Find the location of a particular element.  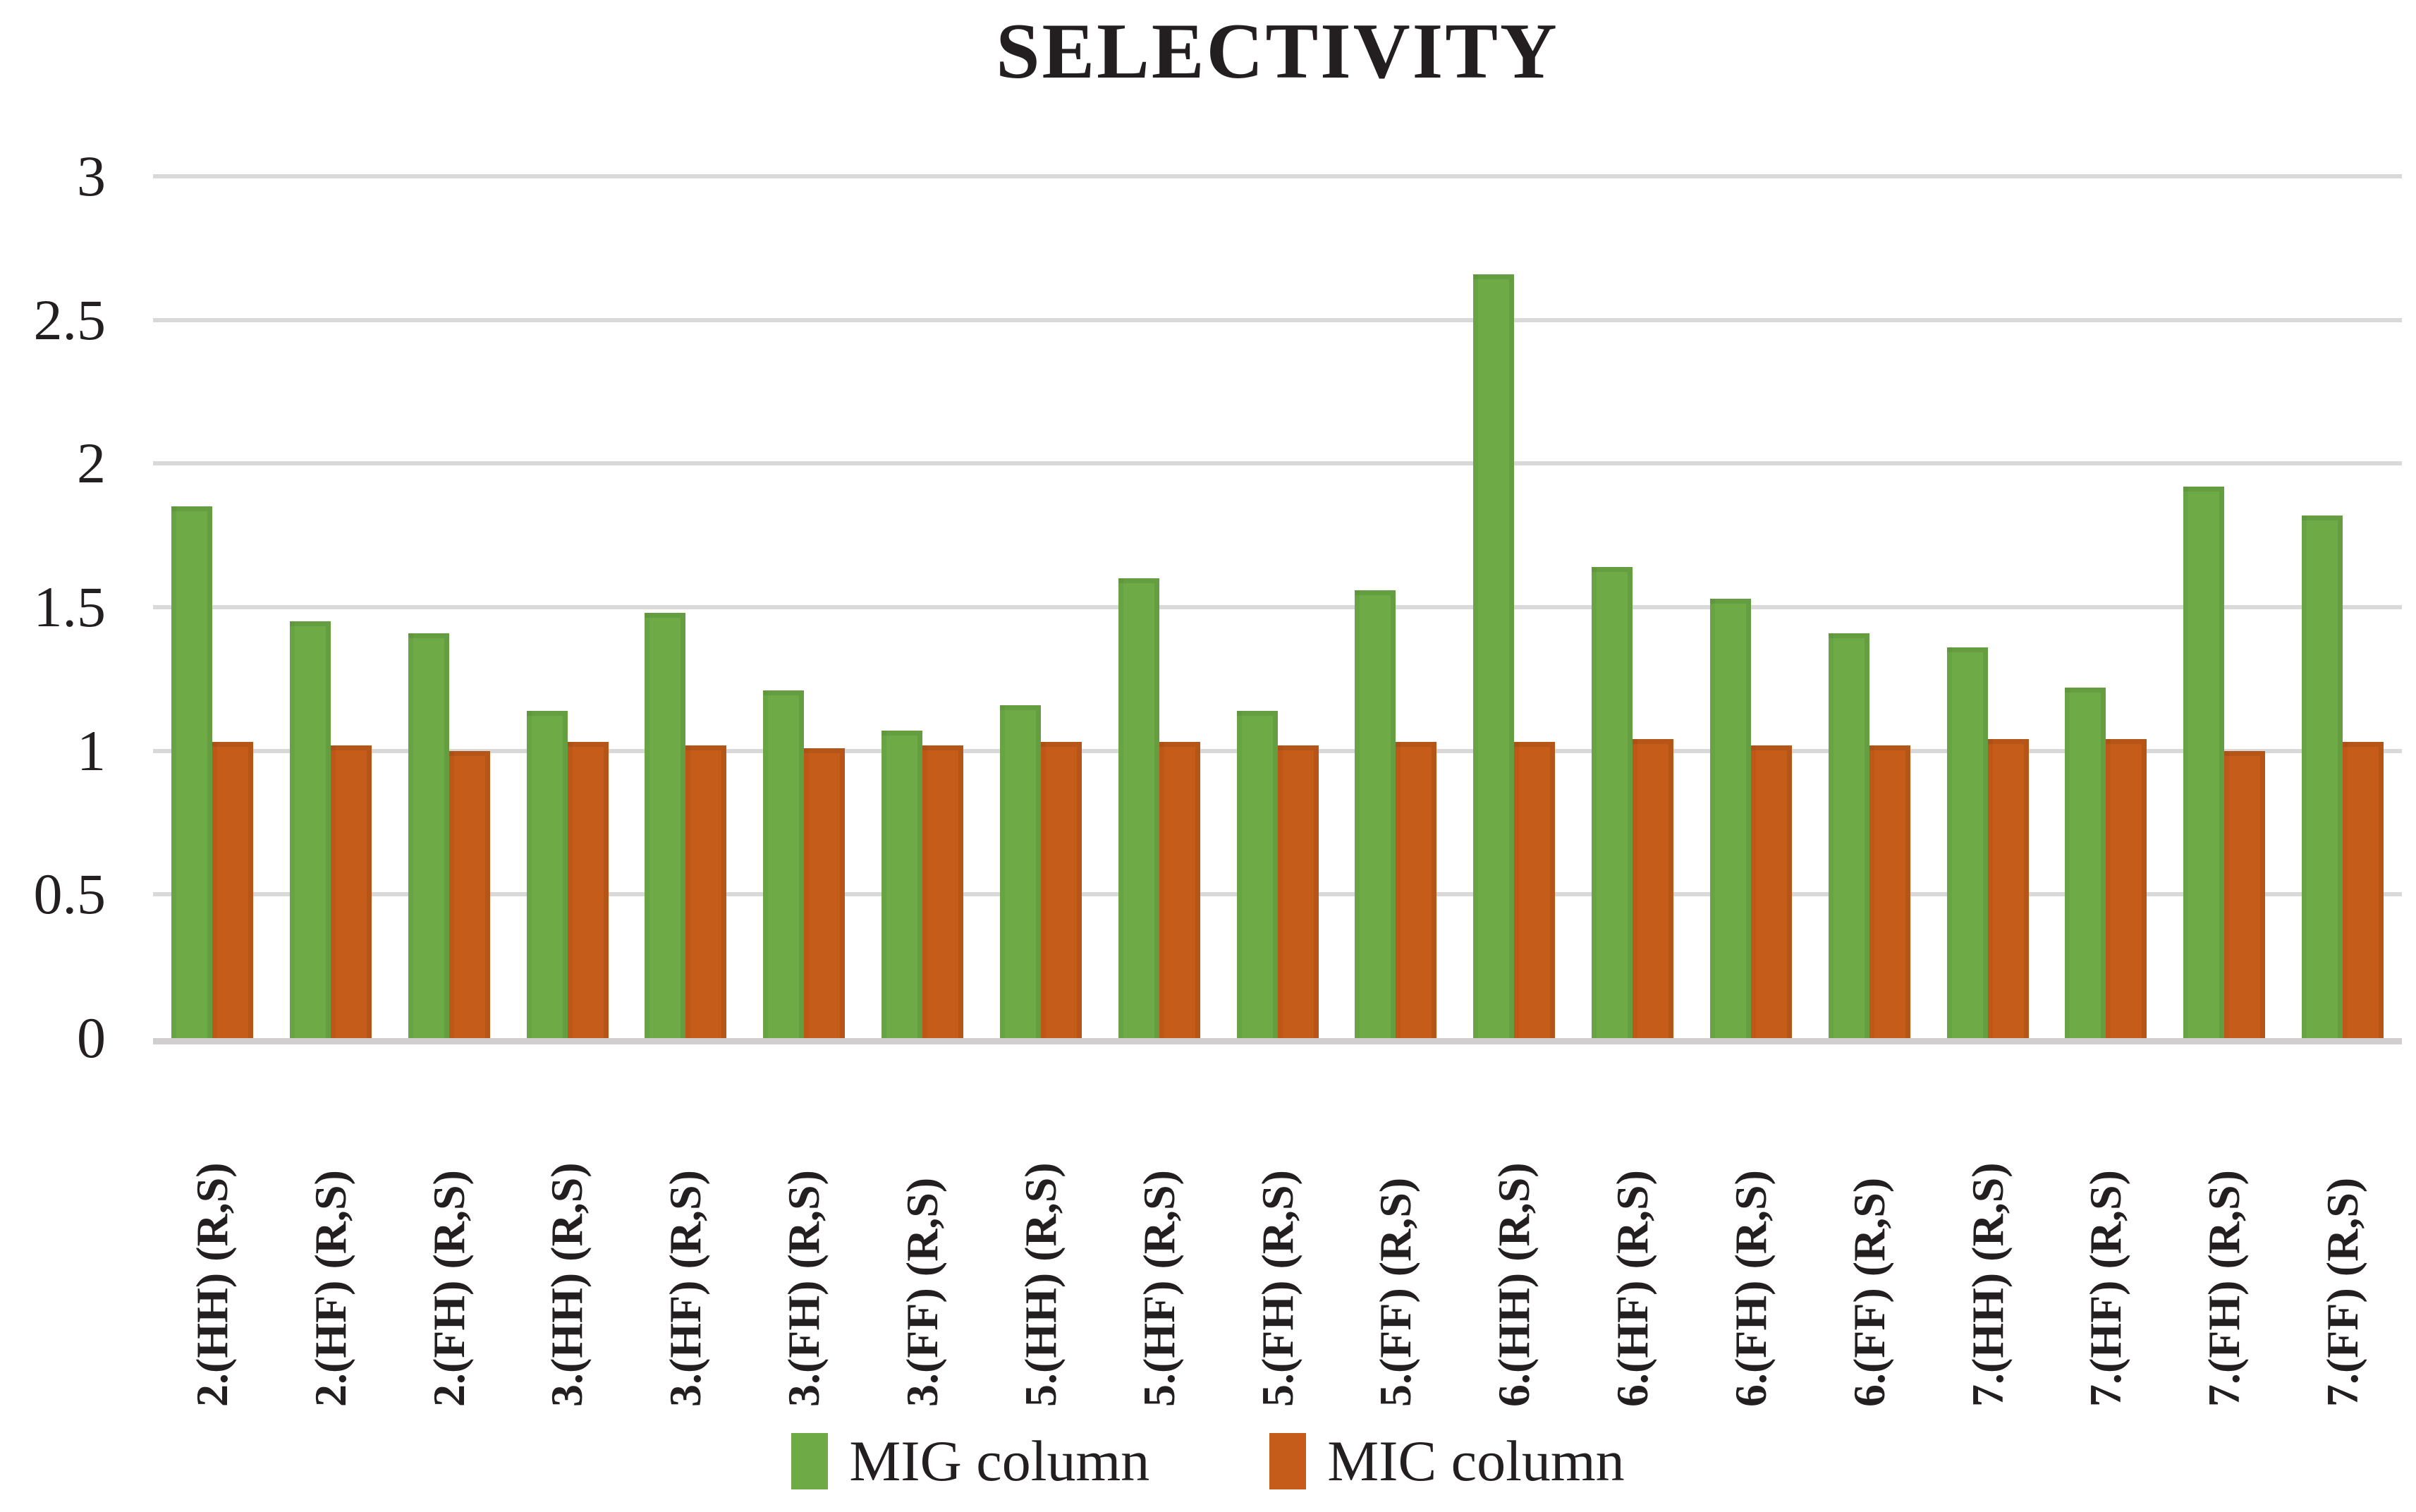

x-tick-label-text: 7.(FH) (R,S) is located at coordinates (2224, 1288).